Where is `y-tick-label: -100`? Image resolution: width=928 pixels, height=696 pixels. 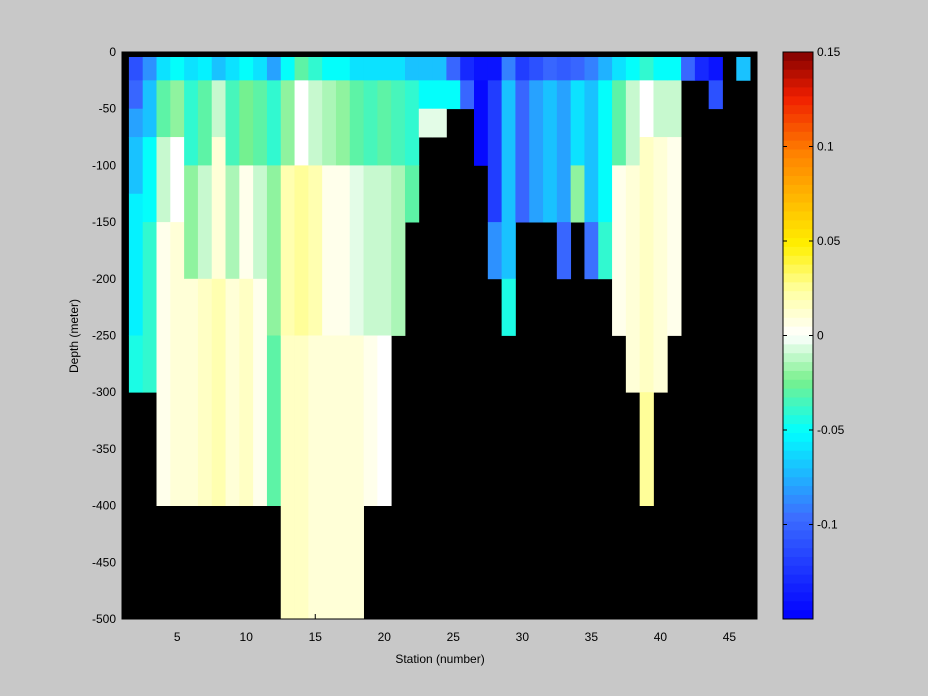
y-tick-label: -100 is located at coordinates (104, 165).